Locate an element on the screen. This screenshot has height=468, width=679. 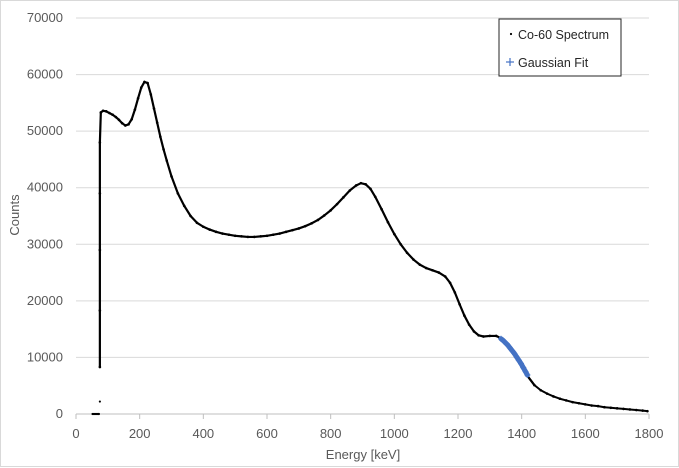
series-gaussian-fit is located at coordinates (514, 356).